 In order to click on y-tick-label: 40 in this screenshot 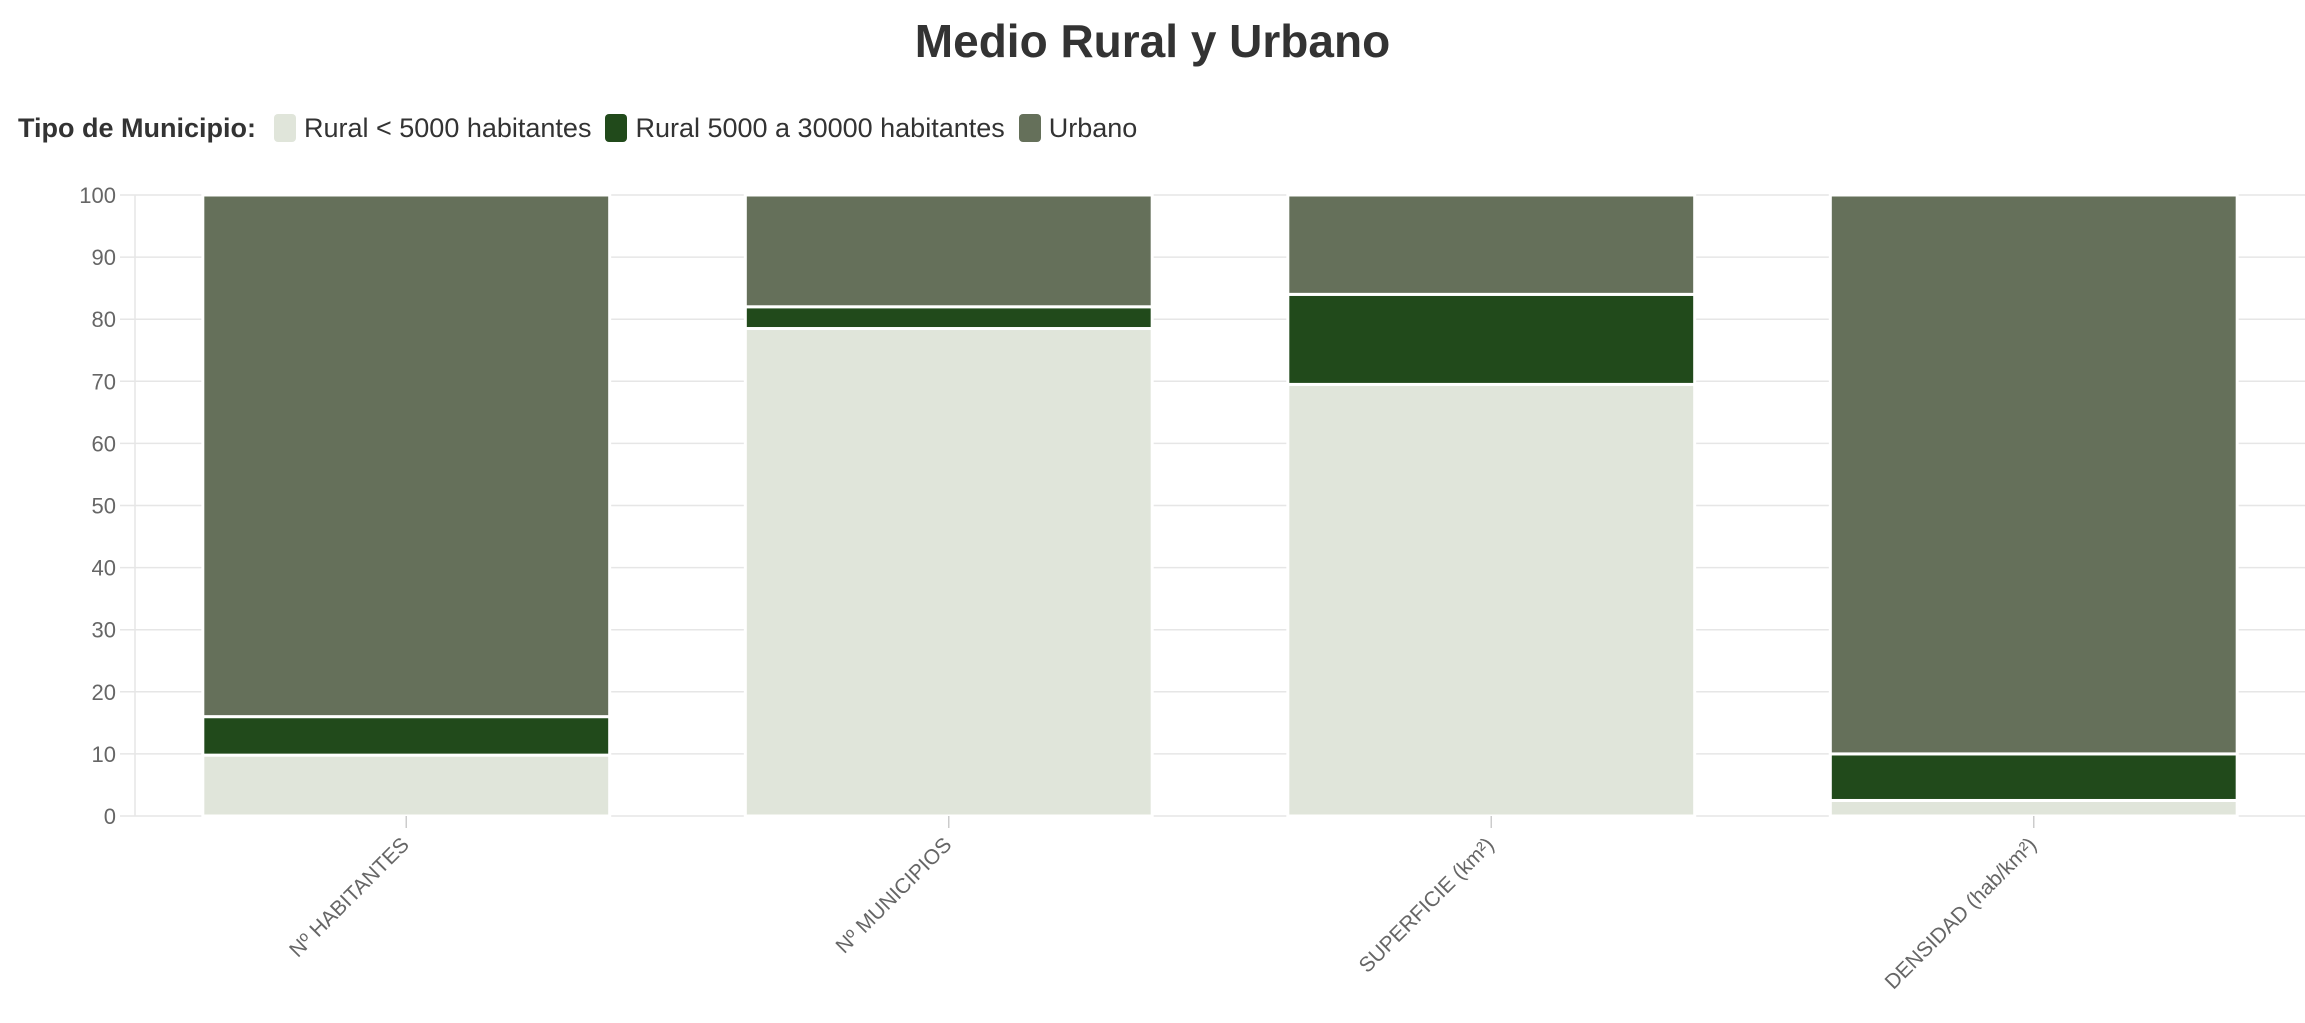, I will do `click(104, 568)`.